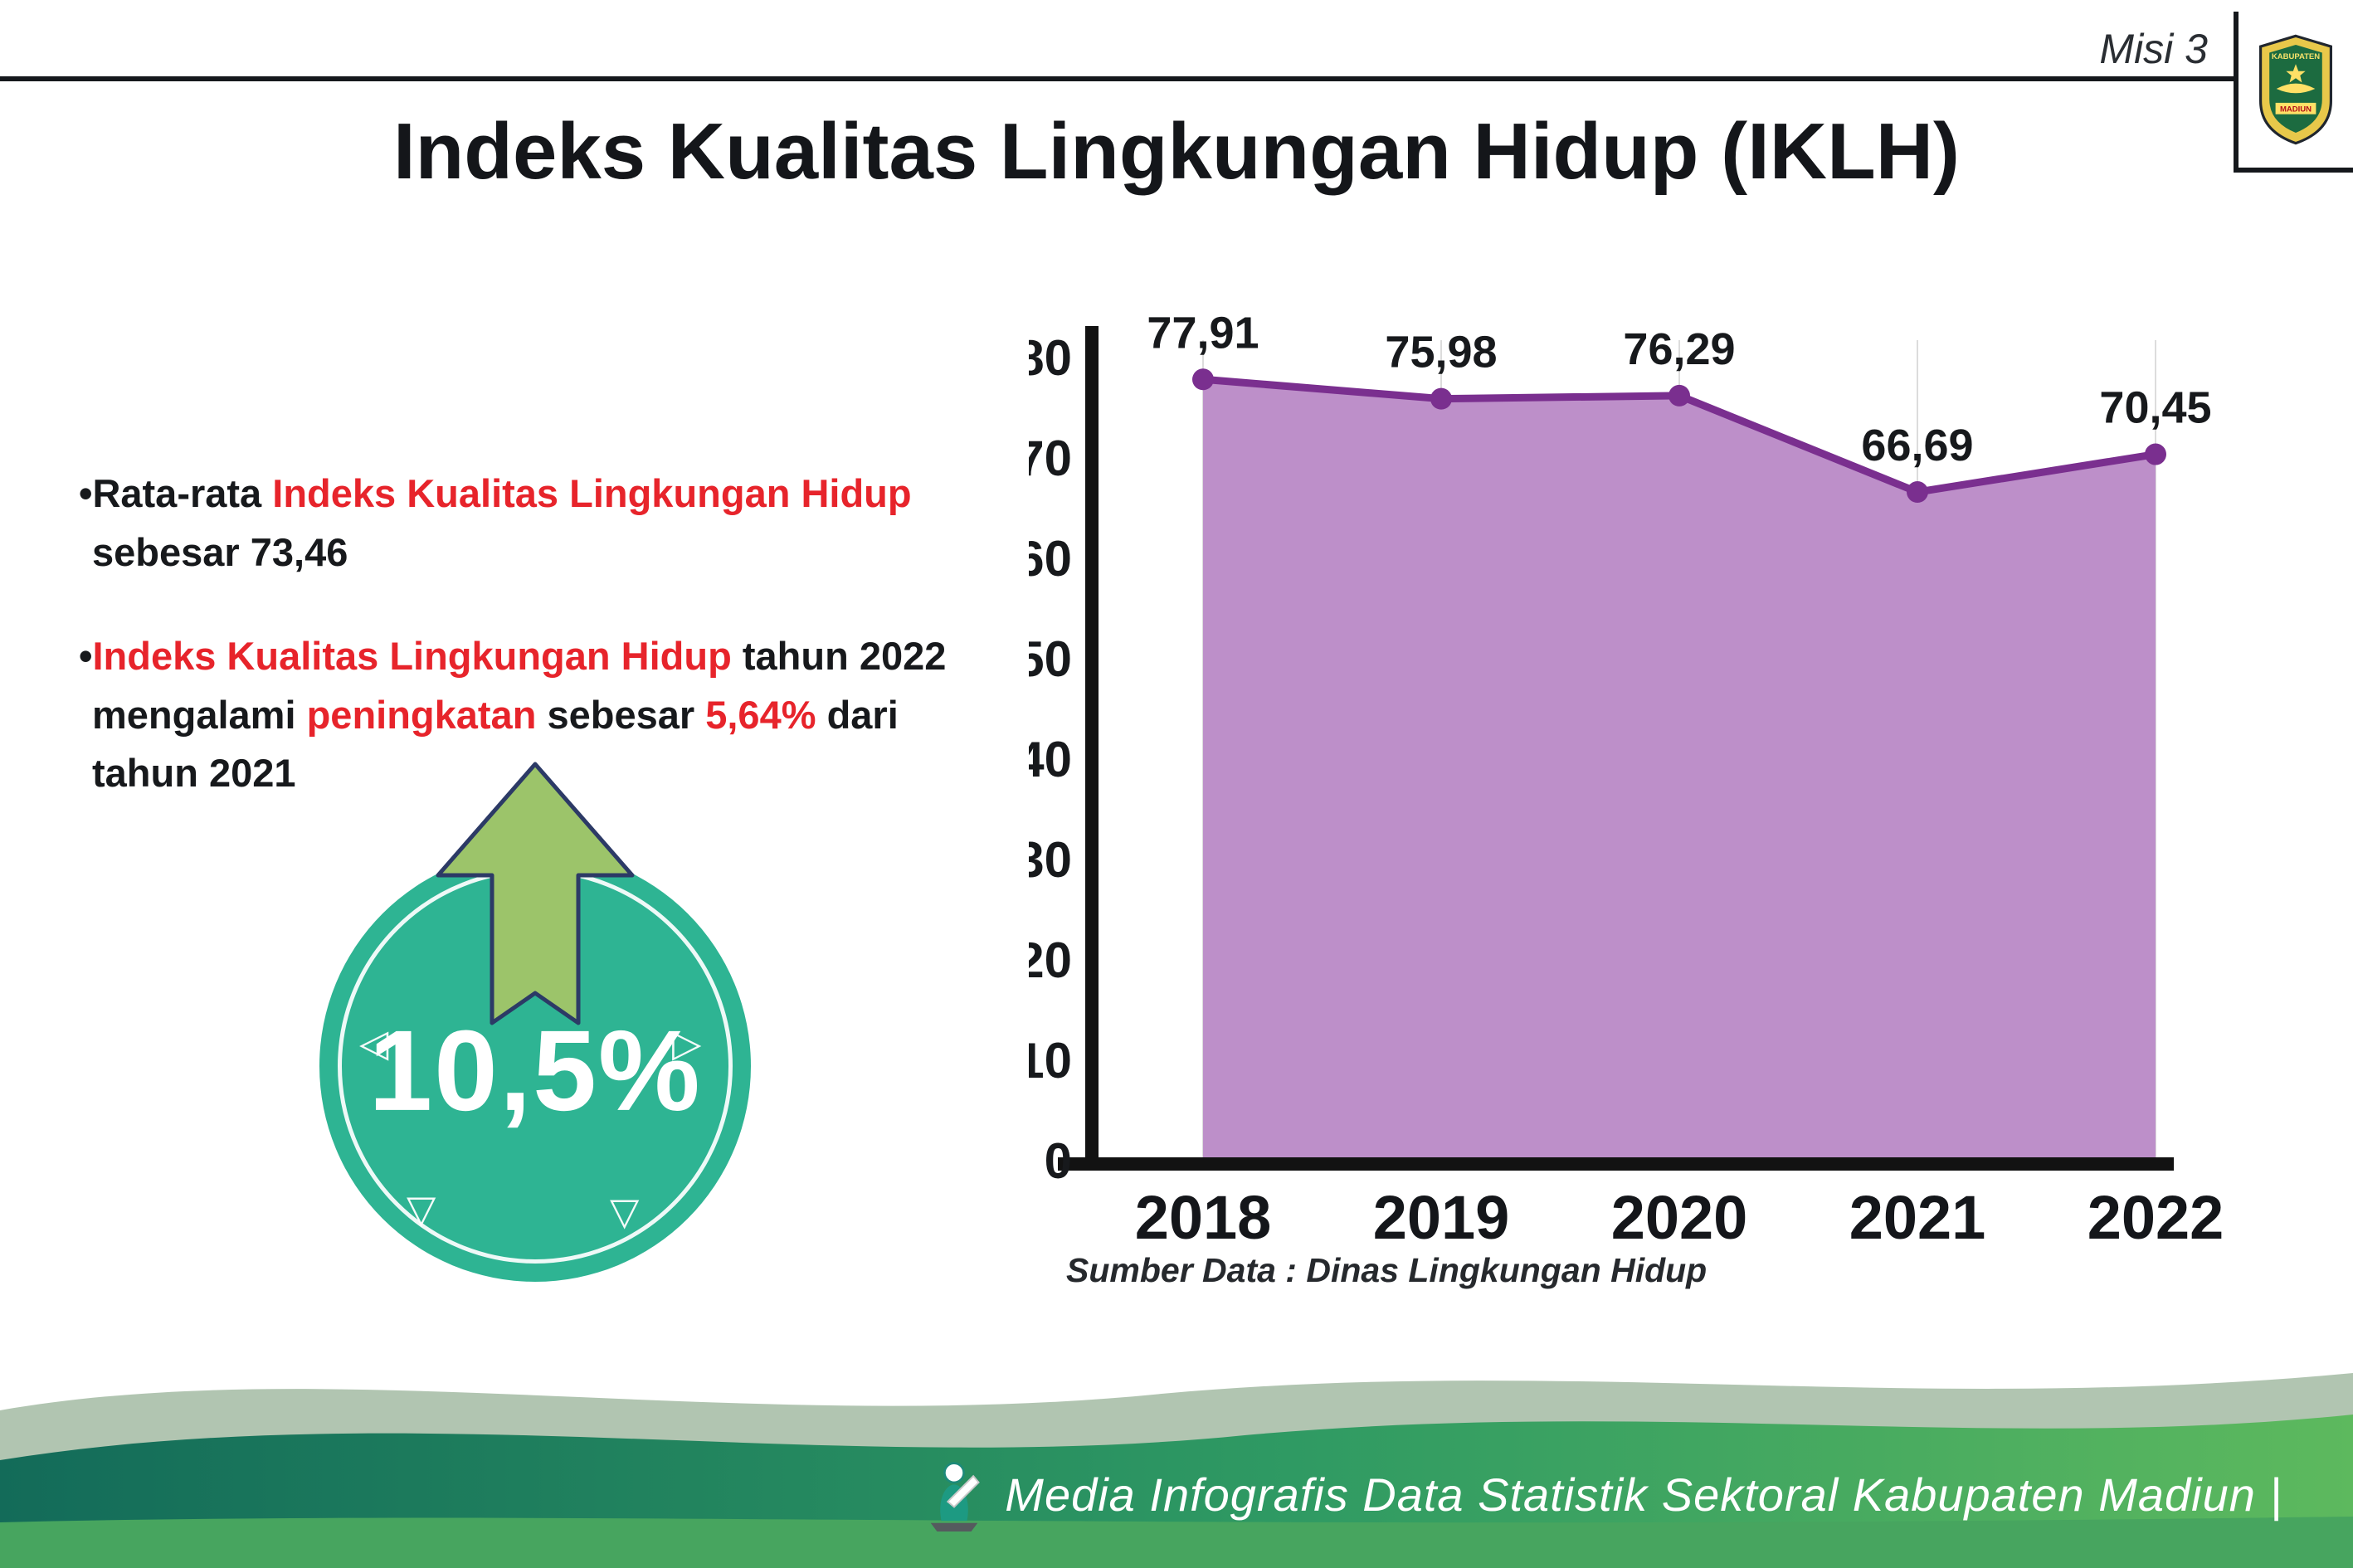 The width and height of the screenshot is (2353, 1568). I want to click on x-axis-label: 2018, so click(1203, 1217).